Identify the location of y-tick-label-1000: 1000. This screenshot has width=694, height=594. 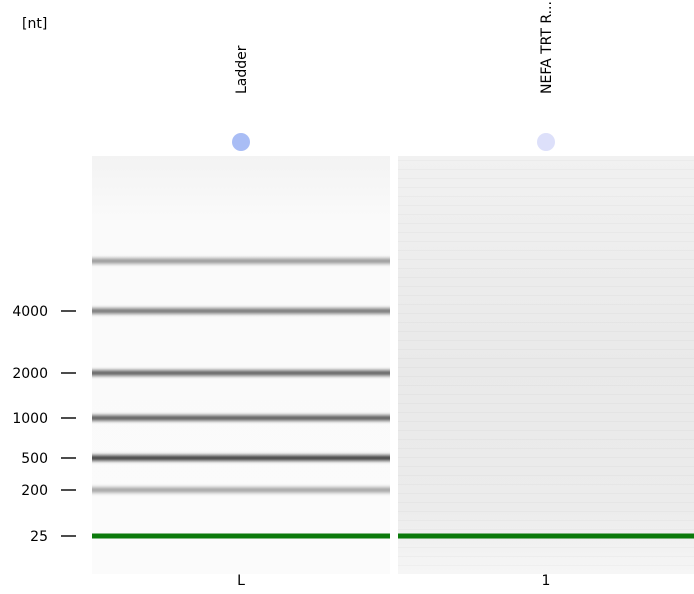
(30, 419).